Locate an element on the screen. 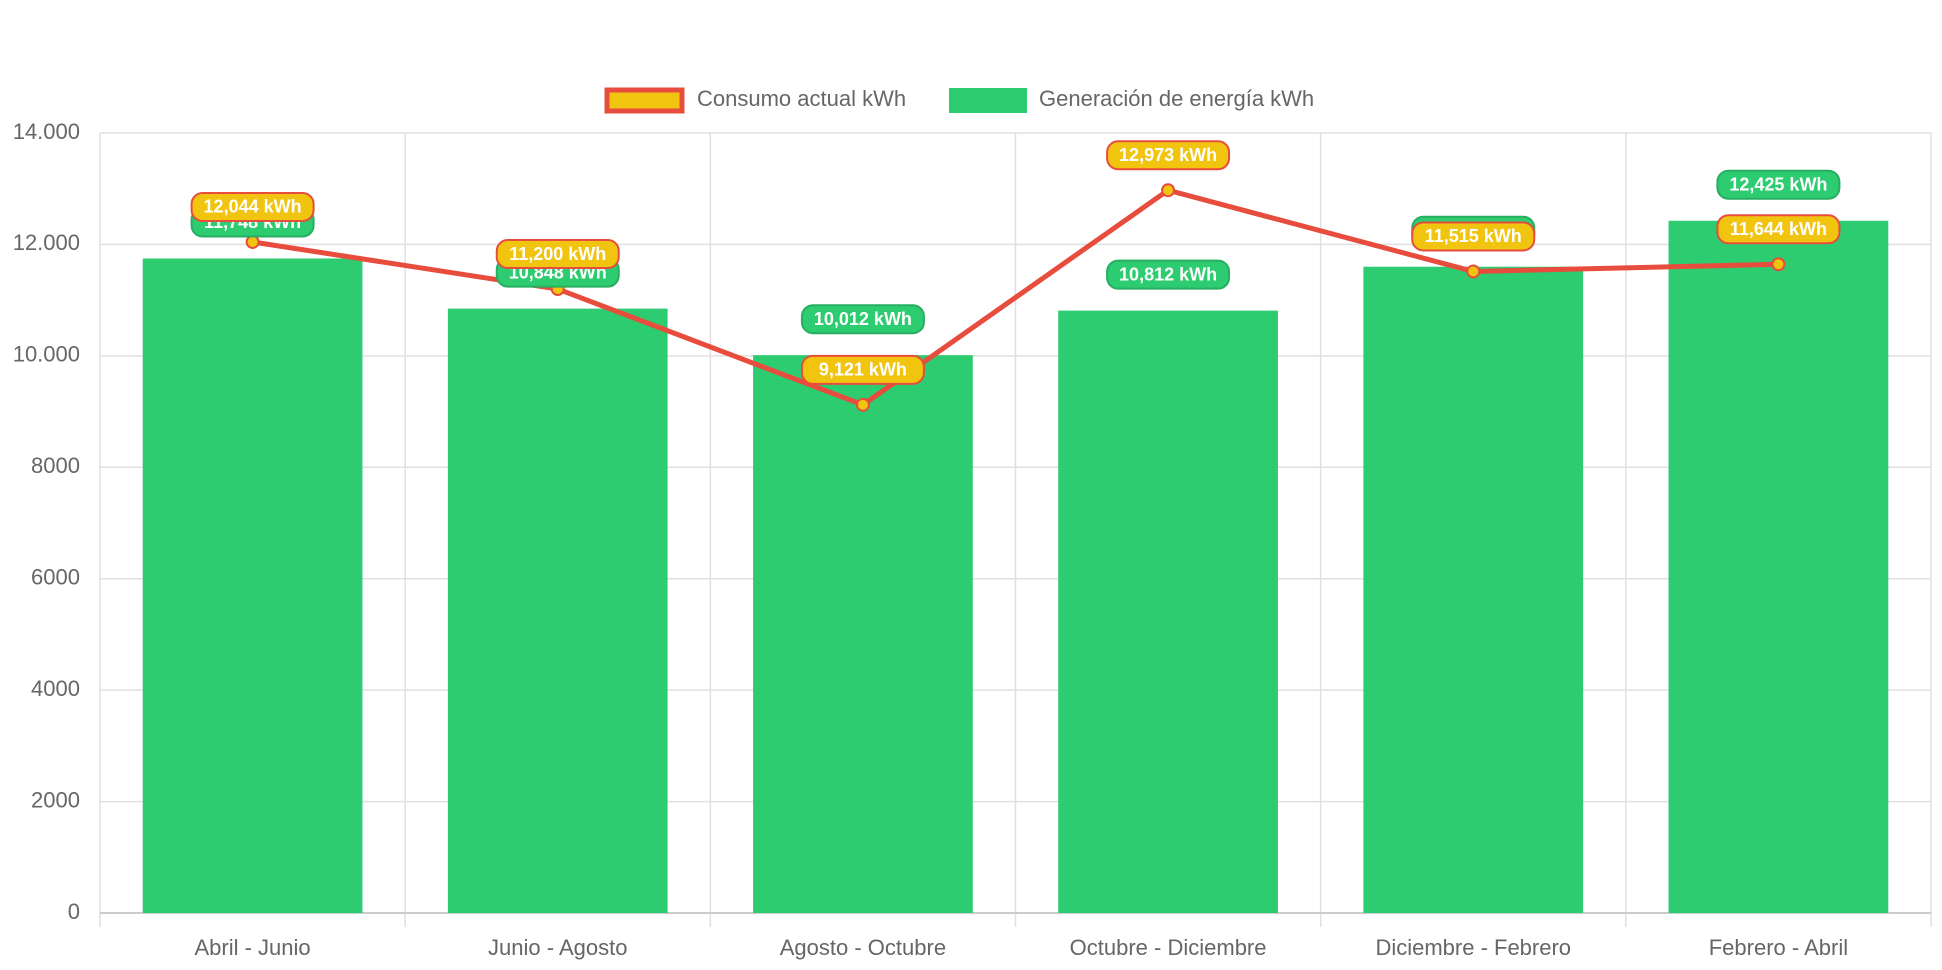  x-tick-label: Octubre - Diciembre is located at coordinates (1168, 947).